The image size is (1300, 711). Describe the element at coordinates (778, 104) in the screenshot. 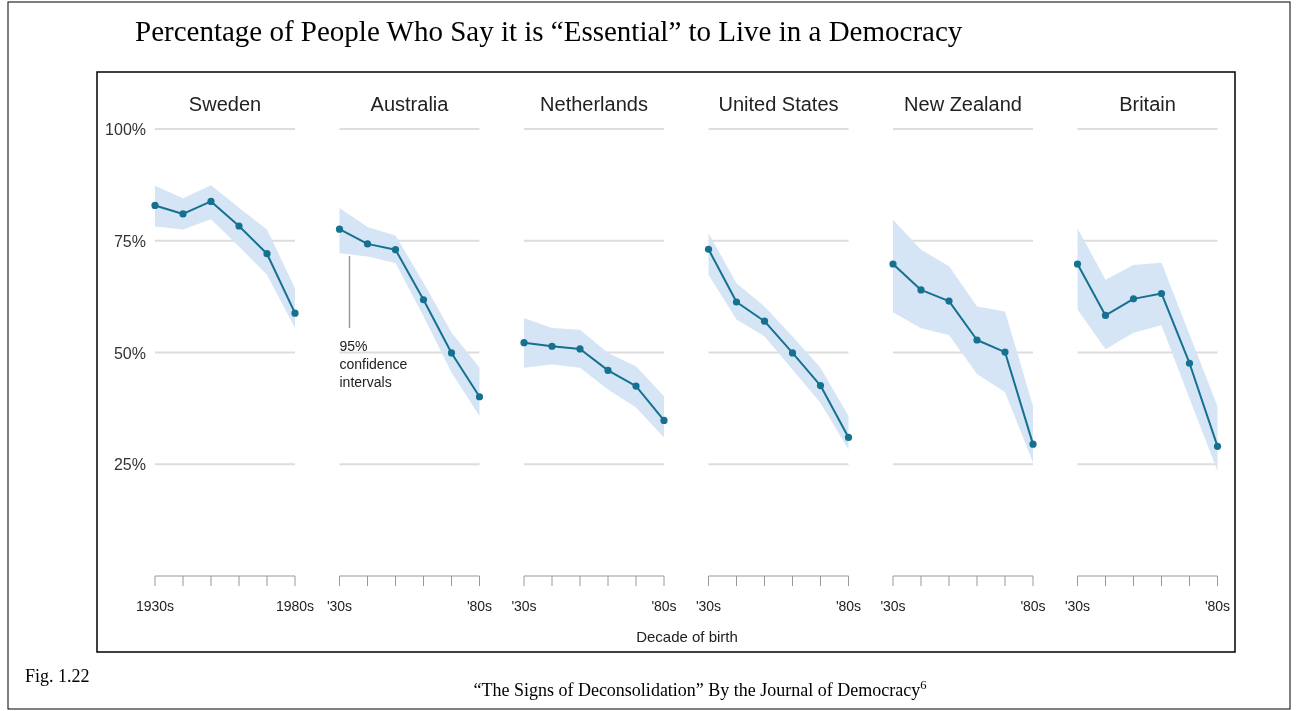

I see `chart-title: United States` at that location.